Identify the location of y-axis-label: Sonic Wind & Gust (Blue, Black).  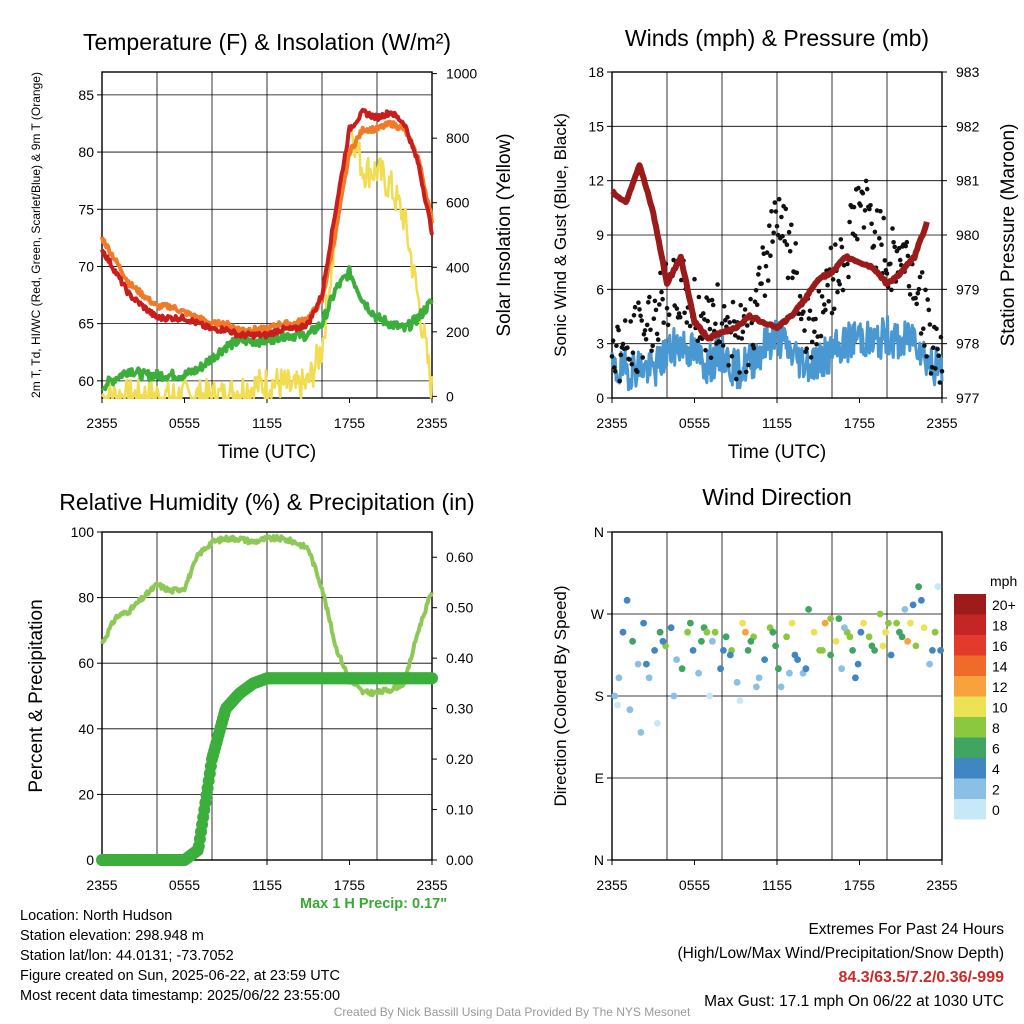
(560, 235).